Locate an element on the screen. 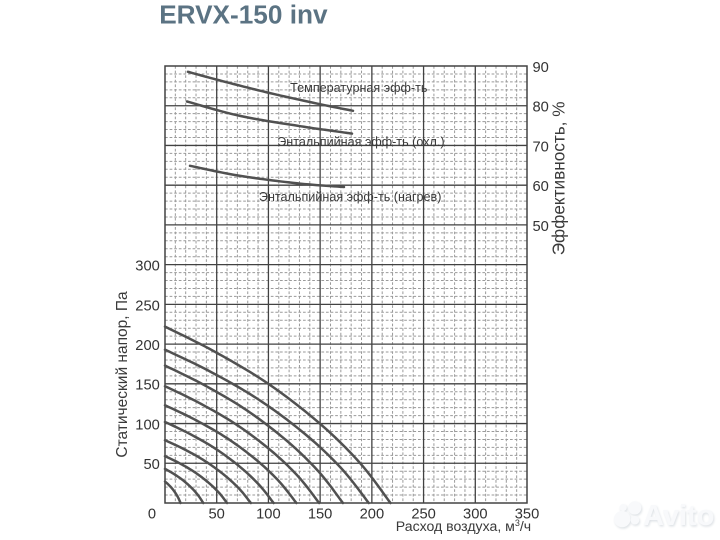 This screenshot has width=720, height=540. svg-text: Энтальпийная эфф-ть (охл.) is located at coordinates (360, 142).